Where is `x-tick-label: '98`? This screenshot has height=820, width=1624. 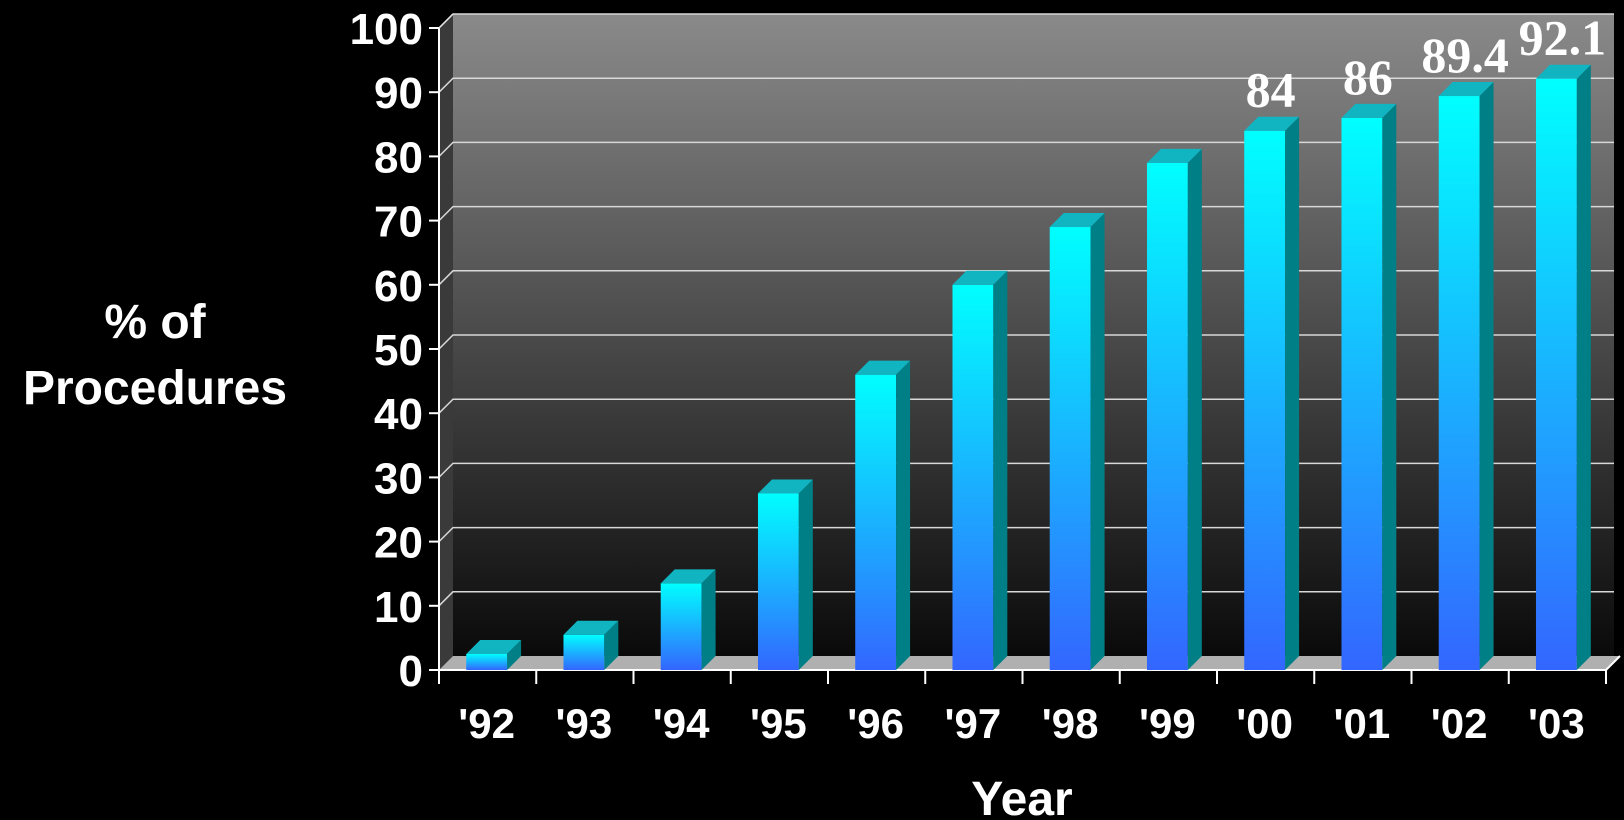
x-tick-label: '98 is located at coordinates (1070, 723).